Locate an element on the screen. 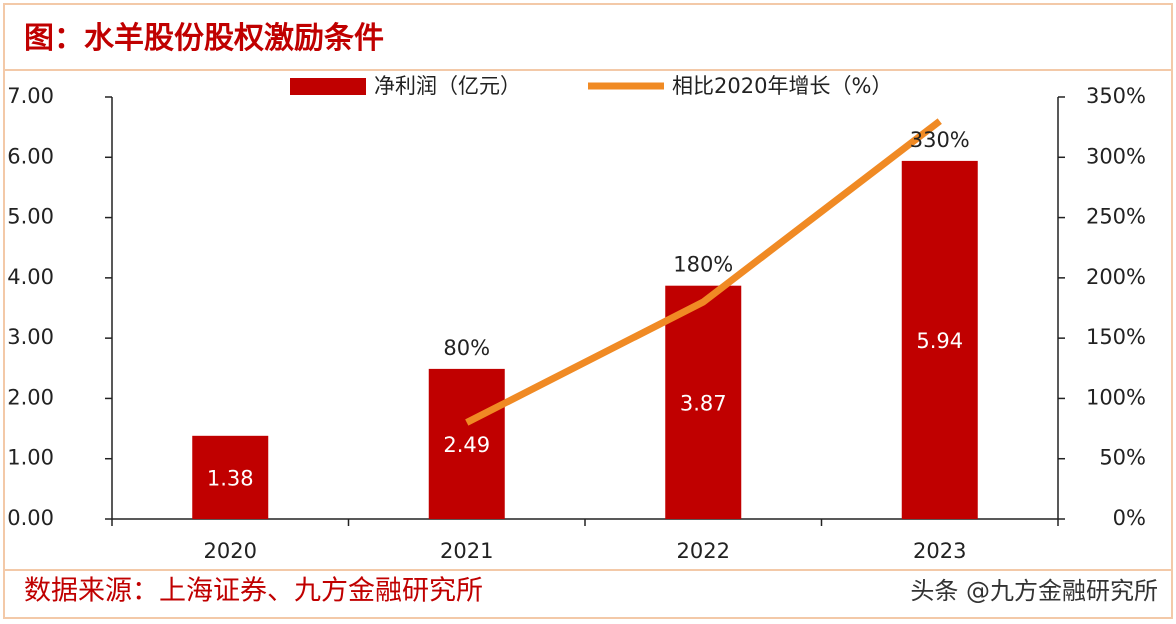 The width and height of the screenshot is (1176, 624). y2-tick-label: 50% is located at coordinates (1122, 458).